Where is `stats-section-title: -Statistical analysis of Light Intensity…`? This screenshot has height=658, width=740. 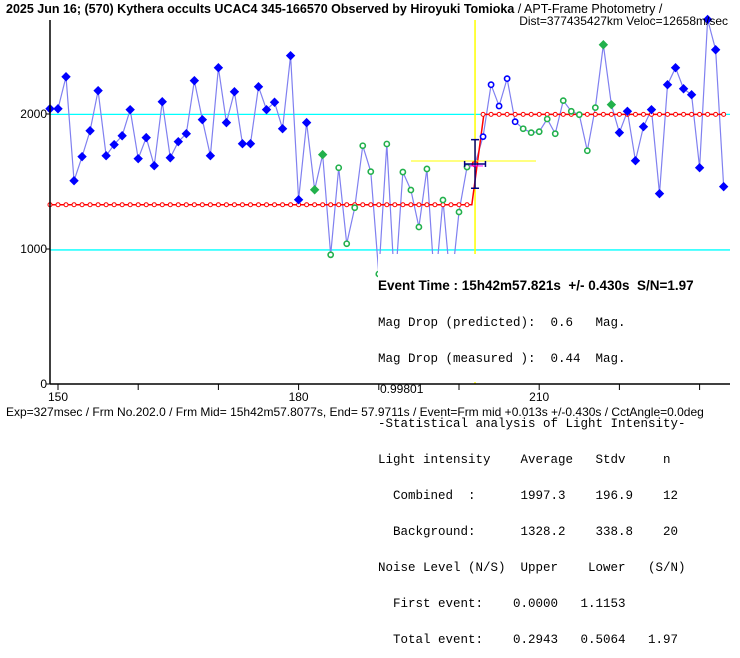 stats-section-title: -Statistical analysis of Light Intensity… is located at coordinates (532, 424).